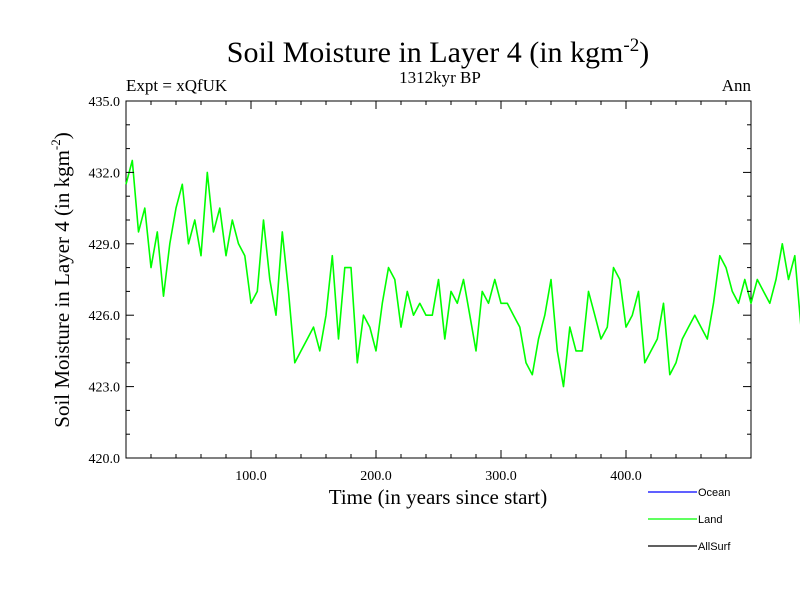 This screenshot has height=600, width=800. What do you see at coordinates (714, 547) in the screenshot?
I see `legend-label: AllSurf` at bounding box center [714, 547].